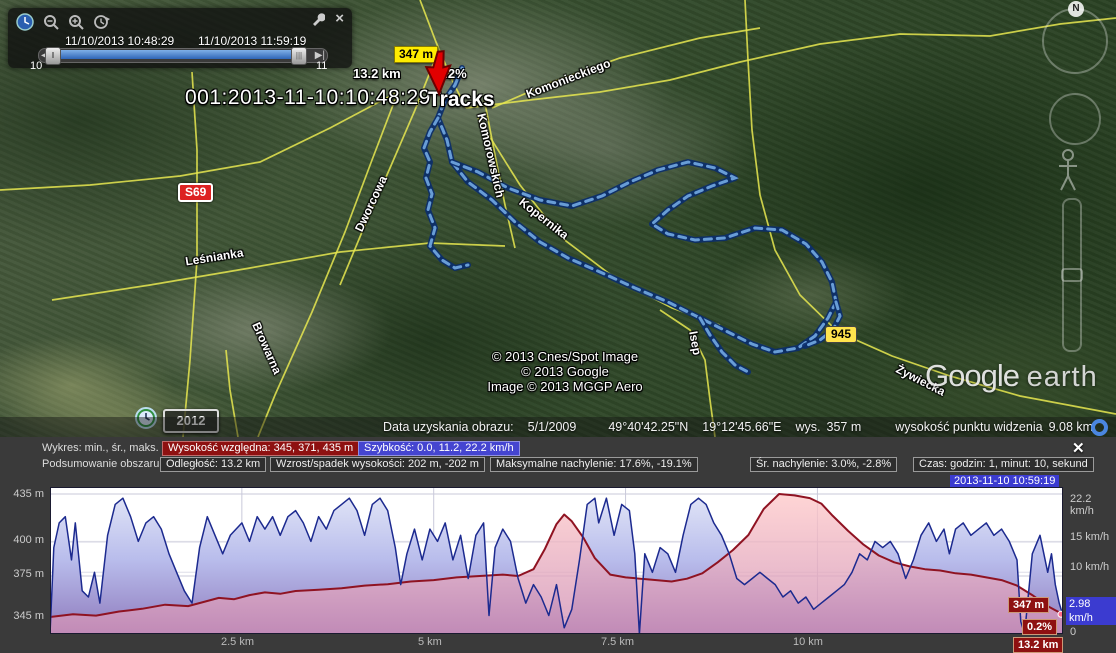 Image resolution: width=1116 pixels, height=653 pixels. Describe the element at coordinates (1078, 448) in the screenshot. I see `profile-close-button: ✕` at that location.